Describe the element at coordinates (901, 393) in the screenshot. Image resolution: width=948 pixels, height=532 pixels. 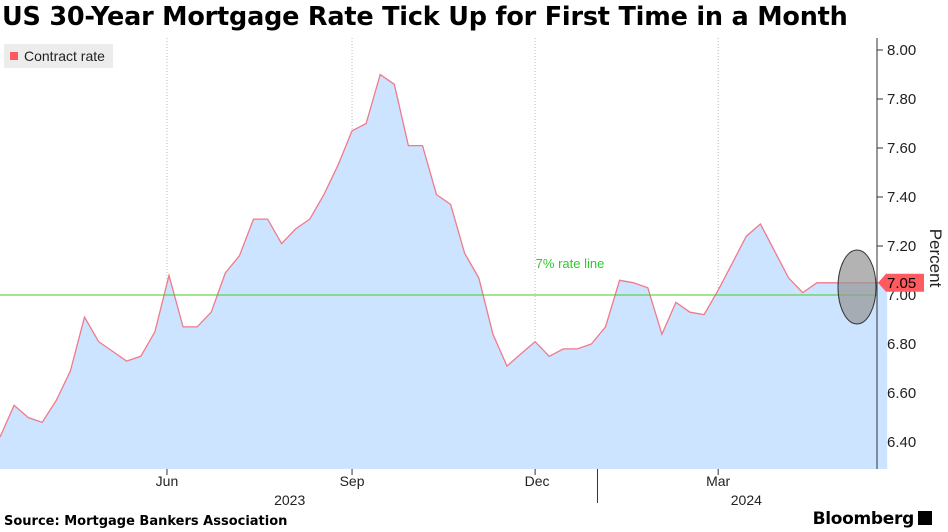
I see `y-tick-label: 6.60` at that location.